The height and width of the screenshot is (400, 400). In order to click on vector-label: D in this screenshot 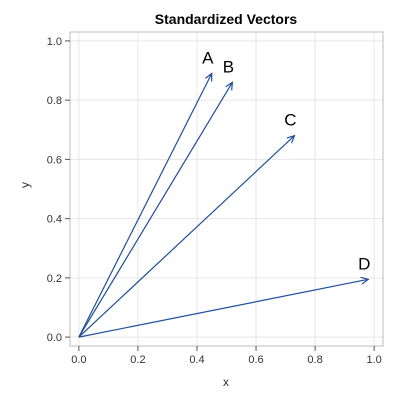, I will do `click(364, 263)`.